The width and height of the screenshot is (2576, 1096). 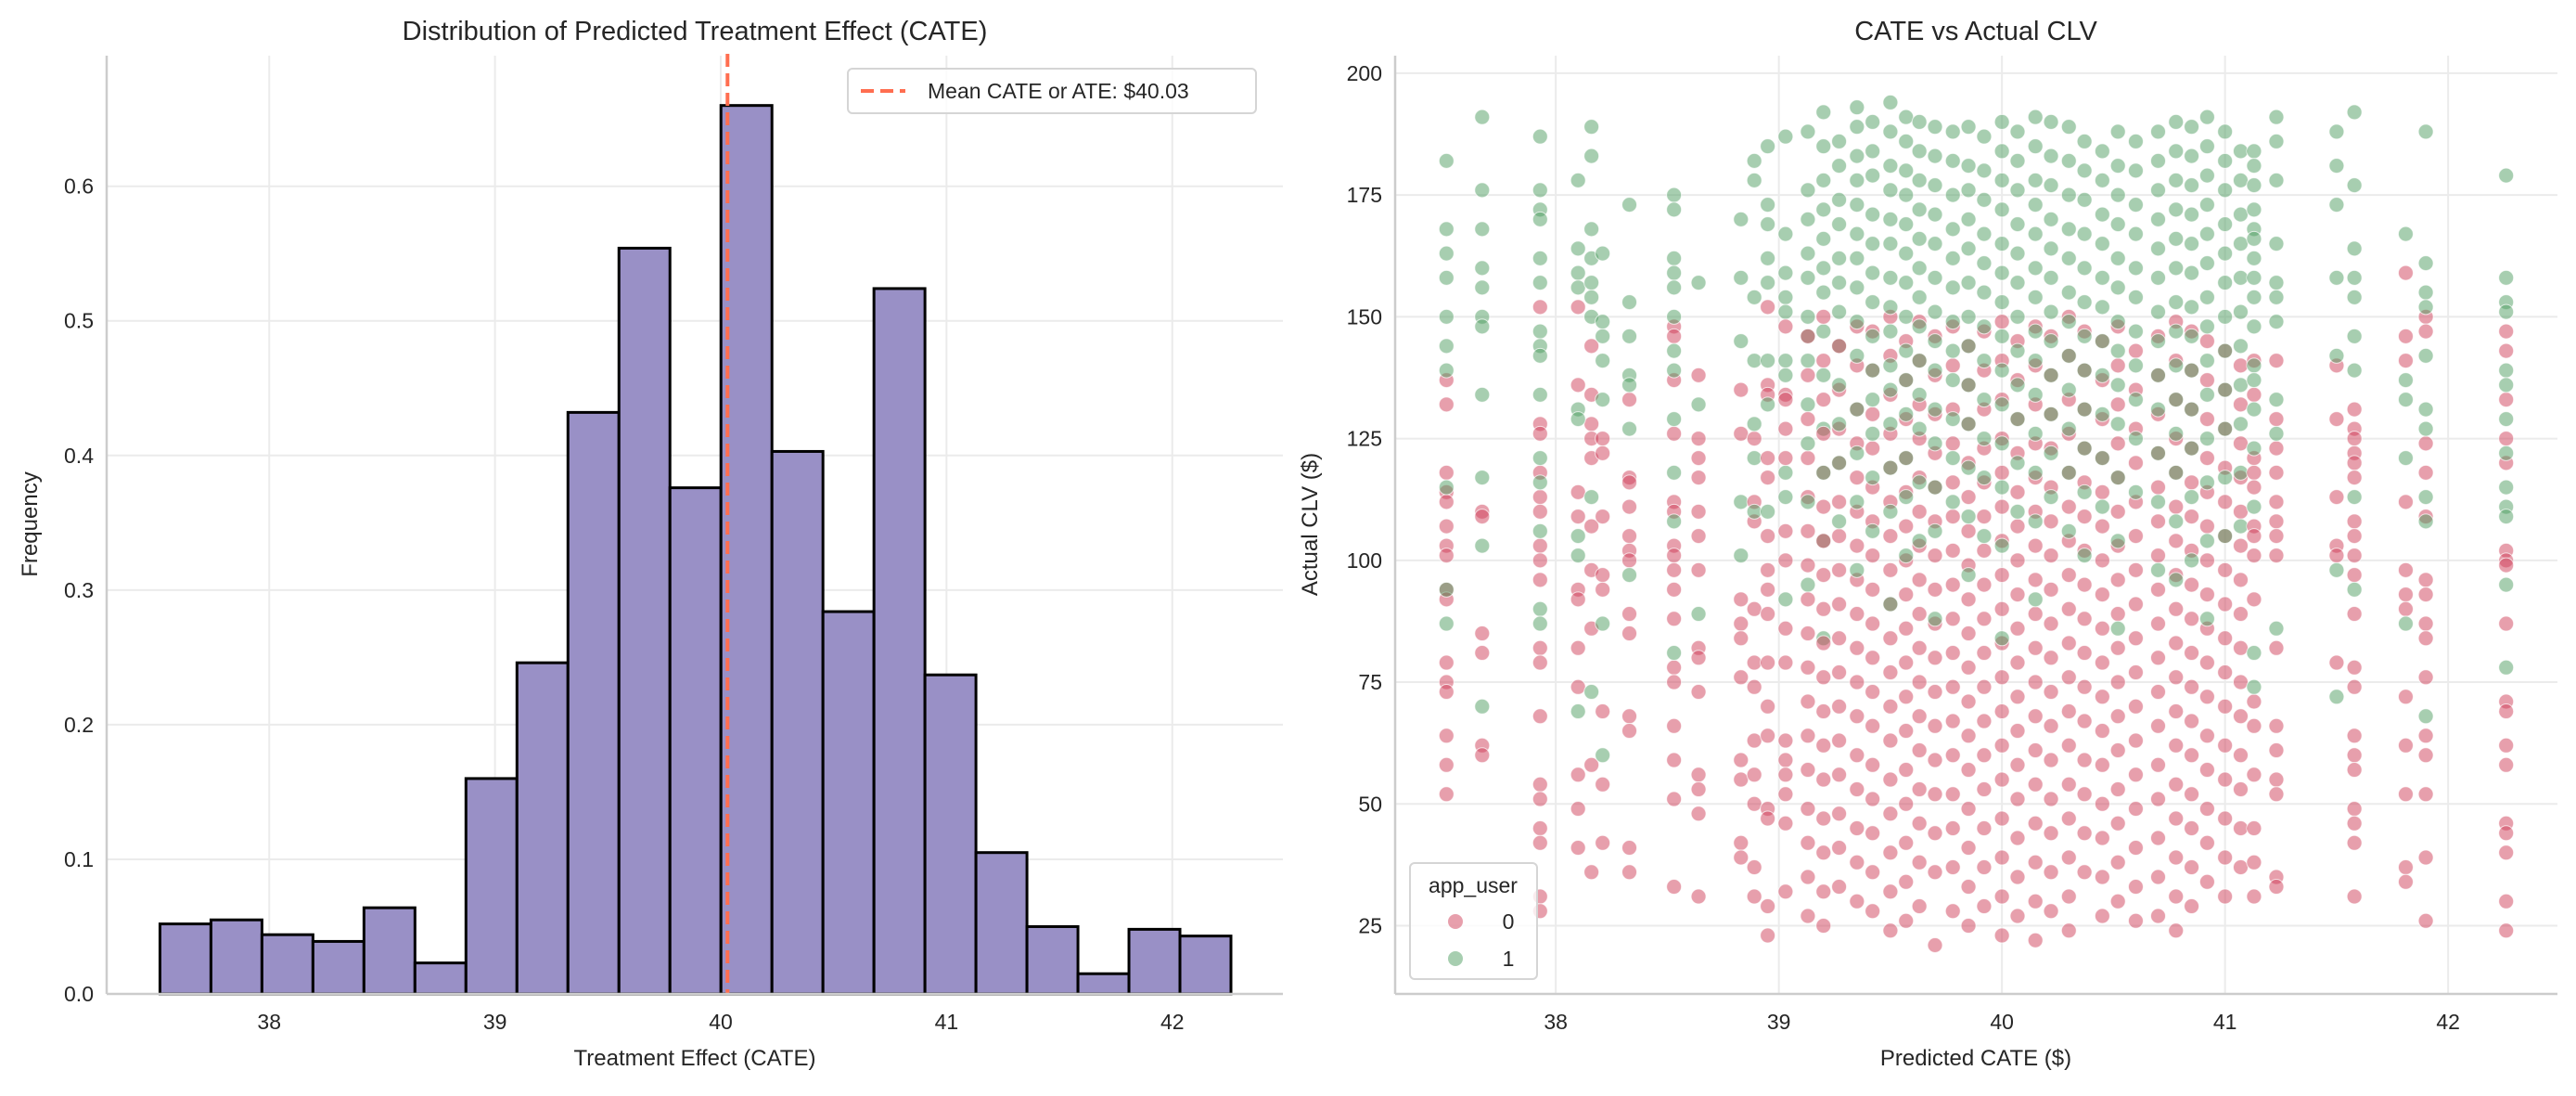 I want to click on legend-marker-1-icon, so click(x=1455, y=958).